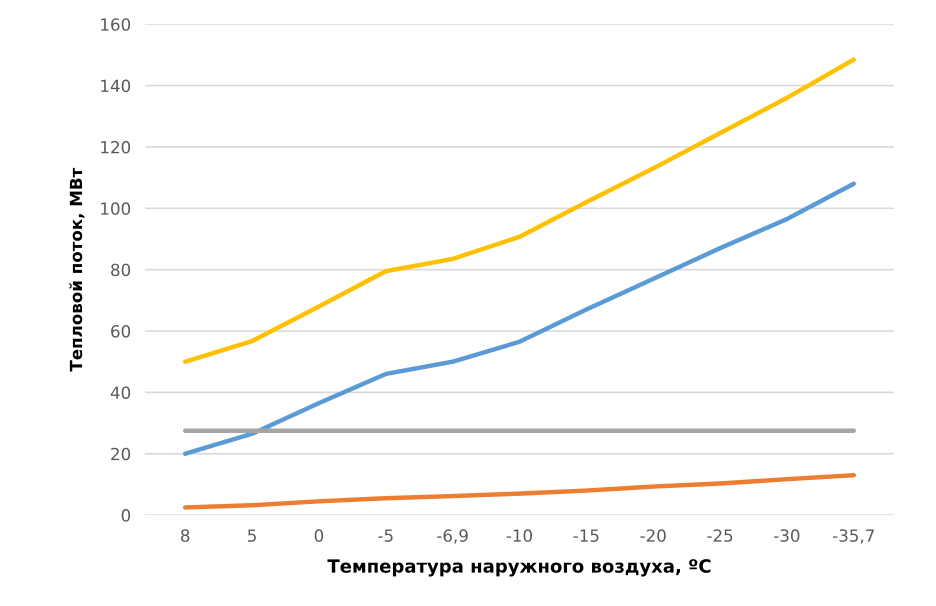 This screenshot has width=936, height=606. What do you see at coordinates (120, 331) in the screenshot?
I see `y-tick-label: 60` at bounding box center [120, 331].